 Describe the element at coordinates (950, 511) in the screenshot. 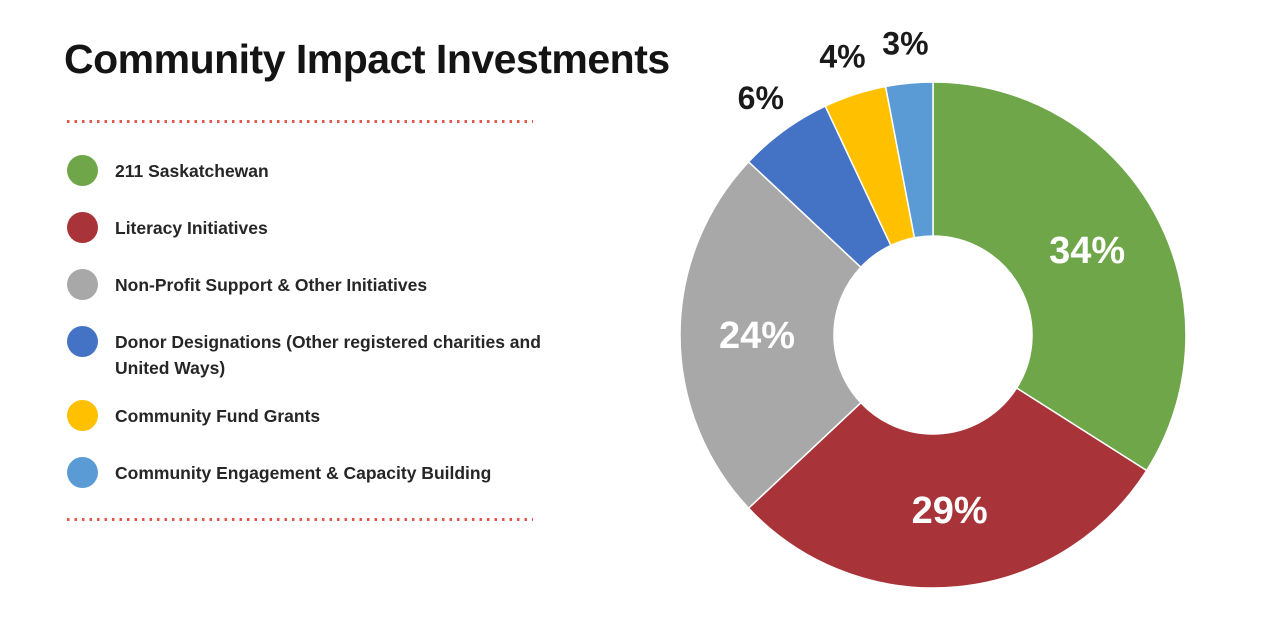

I see `donut-percent-label: 29%` at that location.